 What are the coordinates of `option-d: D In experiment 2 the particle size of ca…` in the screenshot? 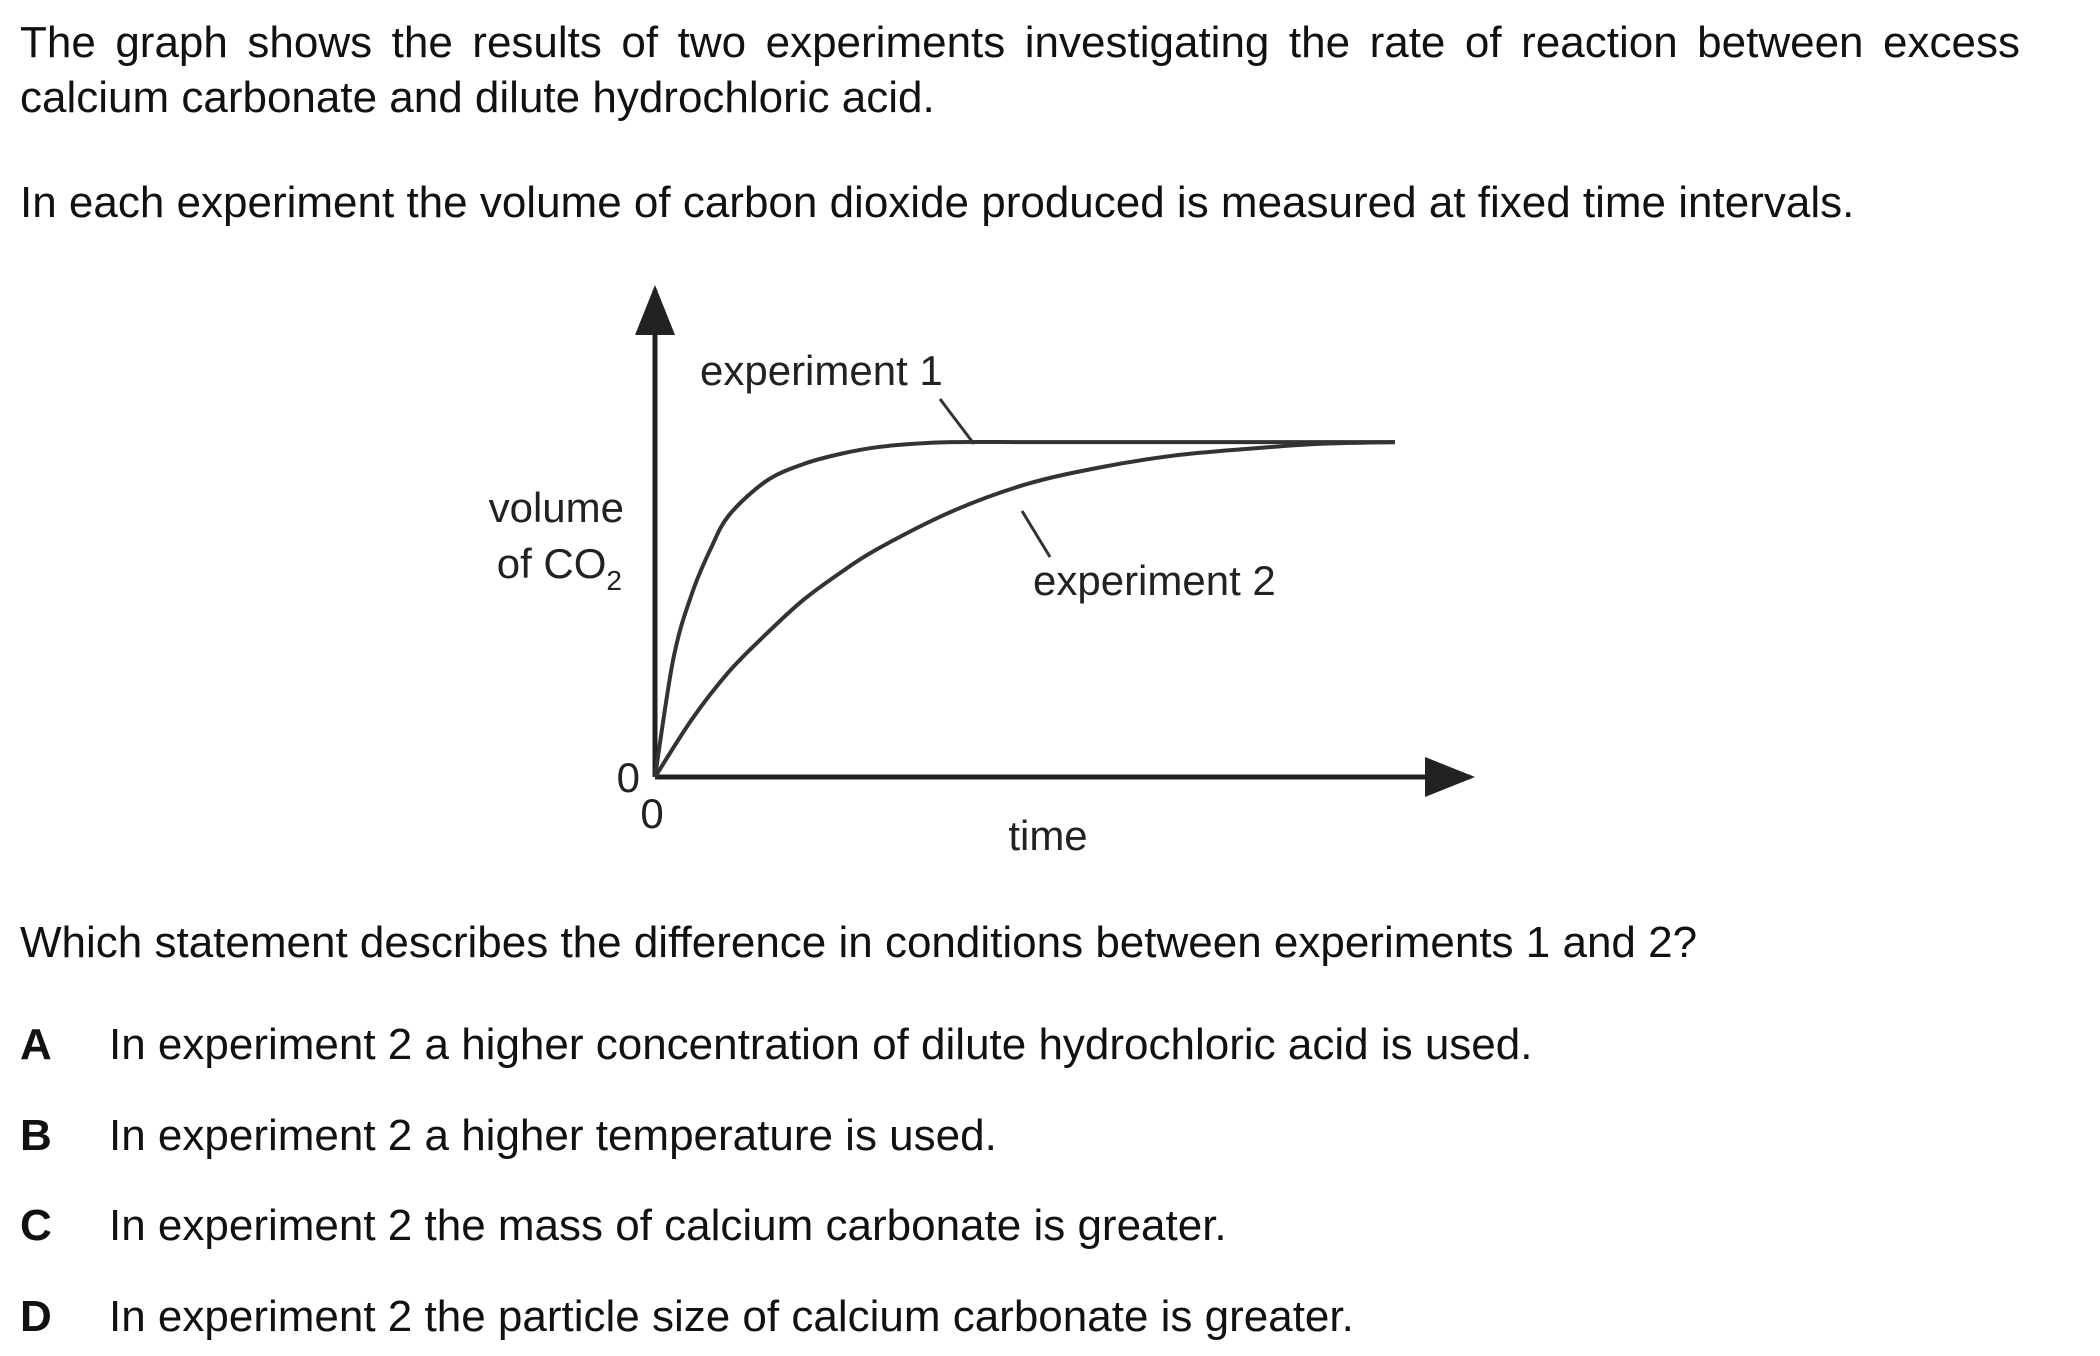 It's located at (687, 1316).